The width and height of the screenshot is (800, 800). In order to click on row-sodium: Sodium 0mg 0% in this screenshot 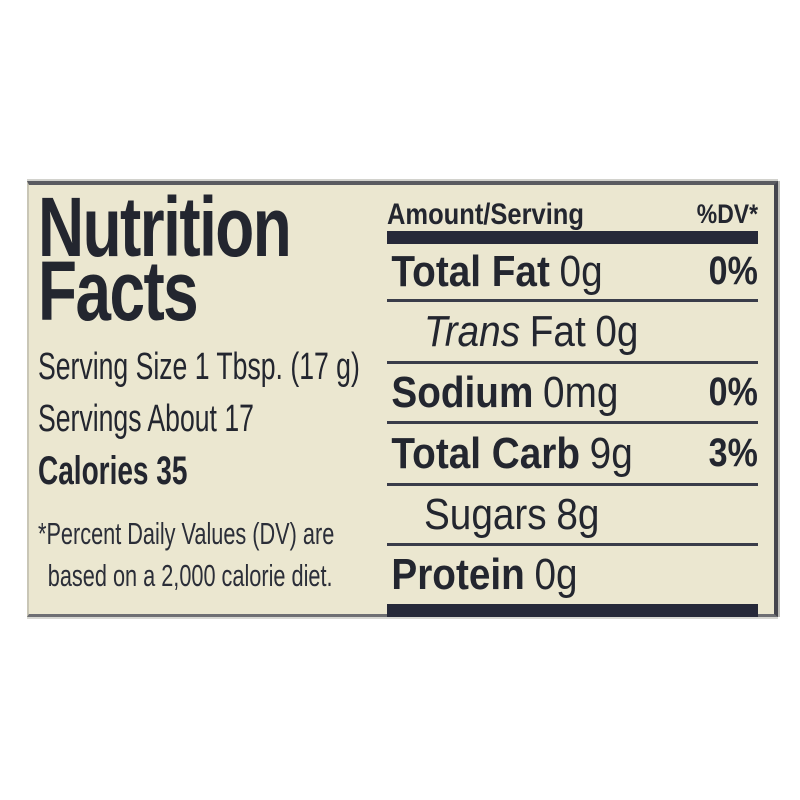, I will do `click(572, 394)`.